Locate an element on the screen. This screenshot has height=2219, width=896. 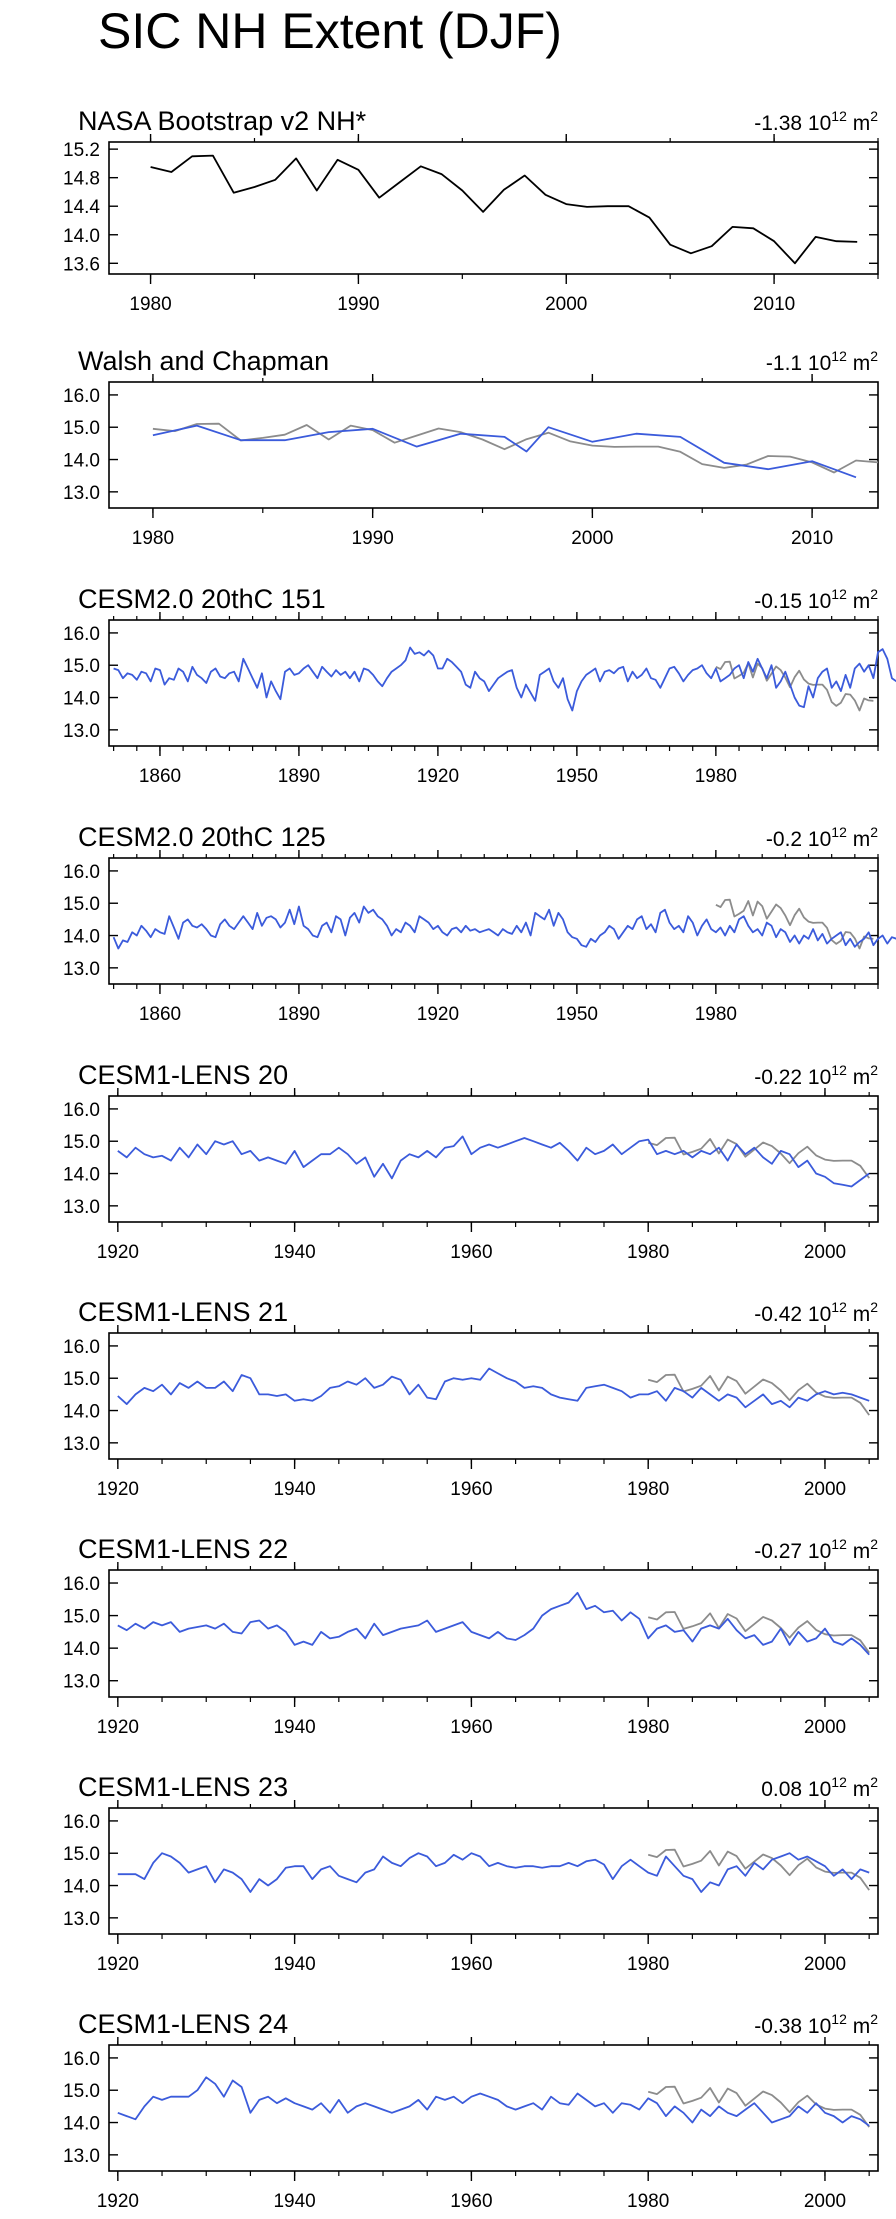
trend-label: -0.42 1012 m2 is located at coordinates (816, 1312).